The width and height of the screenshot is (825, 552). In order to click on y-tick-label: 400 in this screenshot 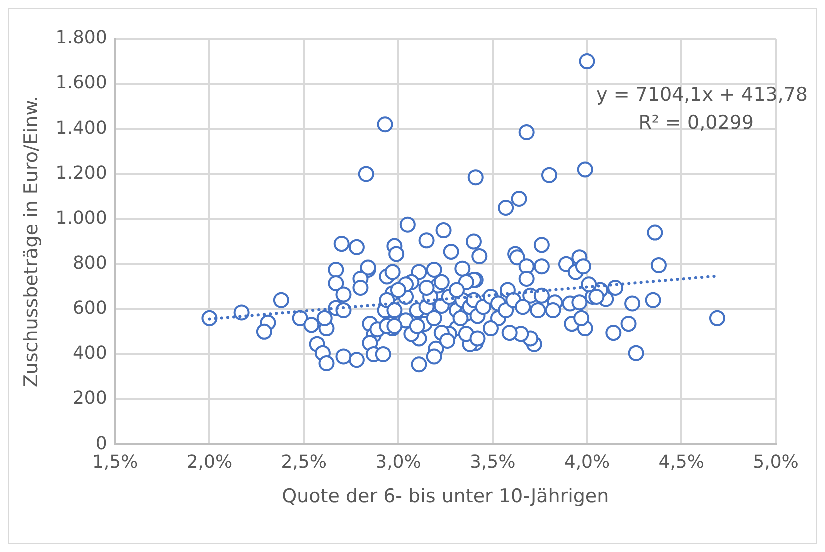, I will do `click(90, 353)`.